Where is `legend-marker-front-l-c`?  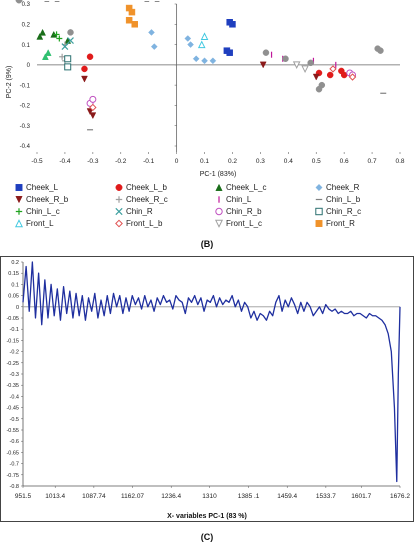 legend-marker-front-l-c is located at coordinates (219, 223).